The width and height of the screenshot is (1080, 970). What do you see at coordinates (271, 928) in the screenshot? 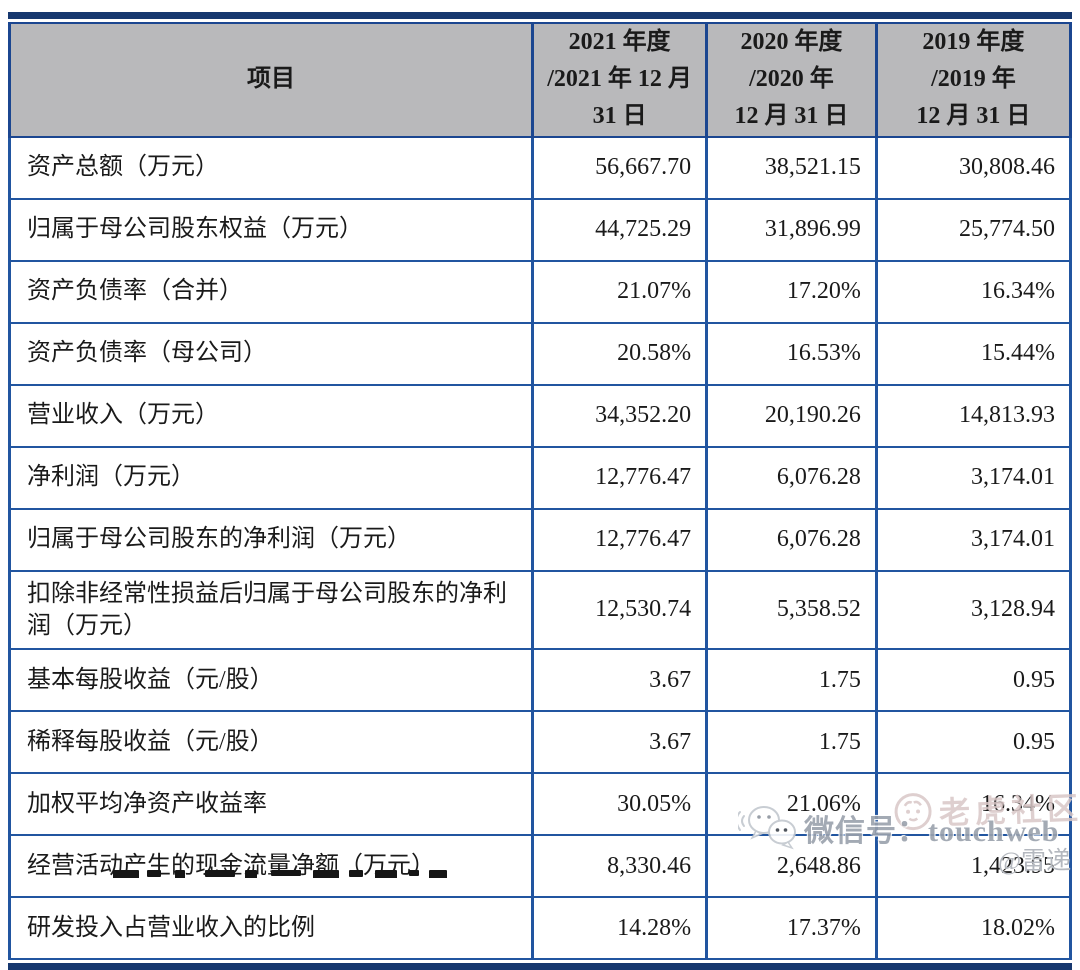
I see `row-label: 研发投入占营业收入的比例` at bounding box center [271, 928].